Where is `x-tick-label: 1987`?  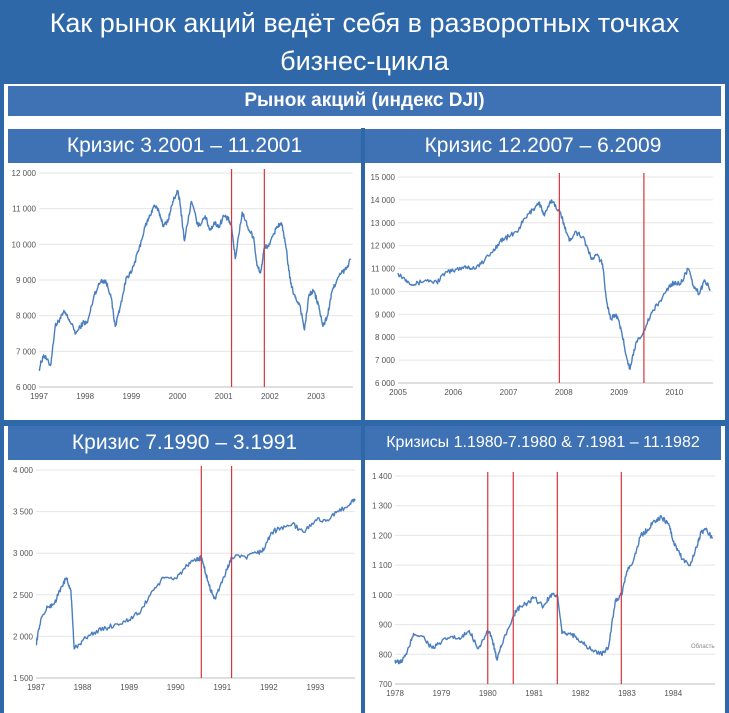
x-tick-label: 1987 is located at coordinates (36, 687).